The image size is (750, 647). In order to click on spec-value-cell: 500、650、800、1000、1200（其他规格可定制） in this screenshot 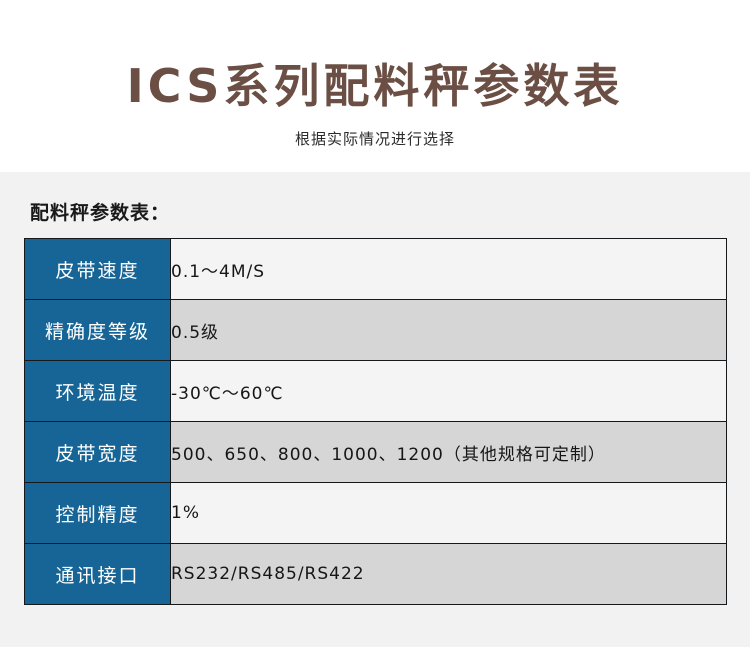, I will do `click(448, 452)`.